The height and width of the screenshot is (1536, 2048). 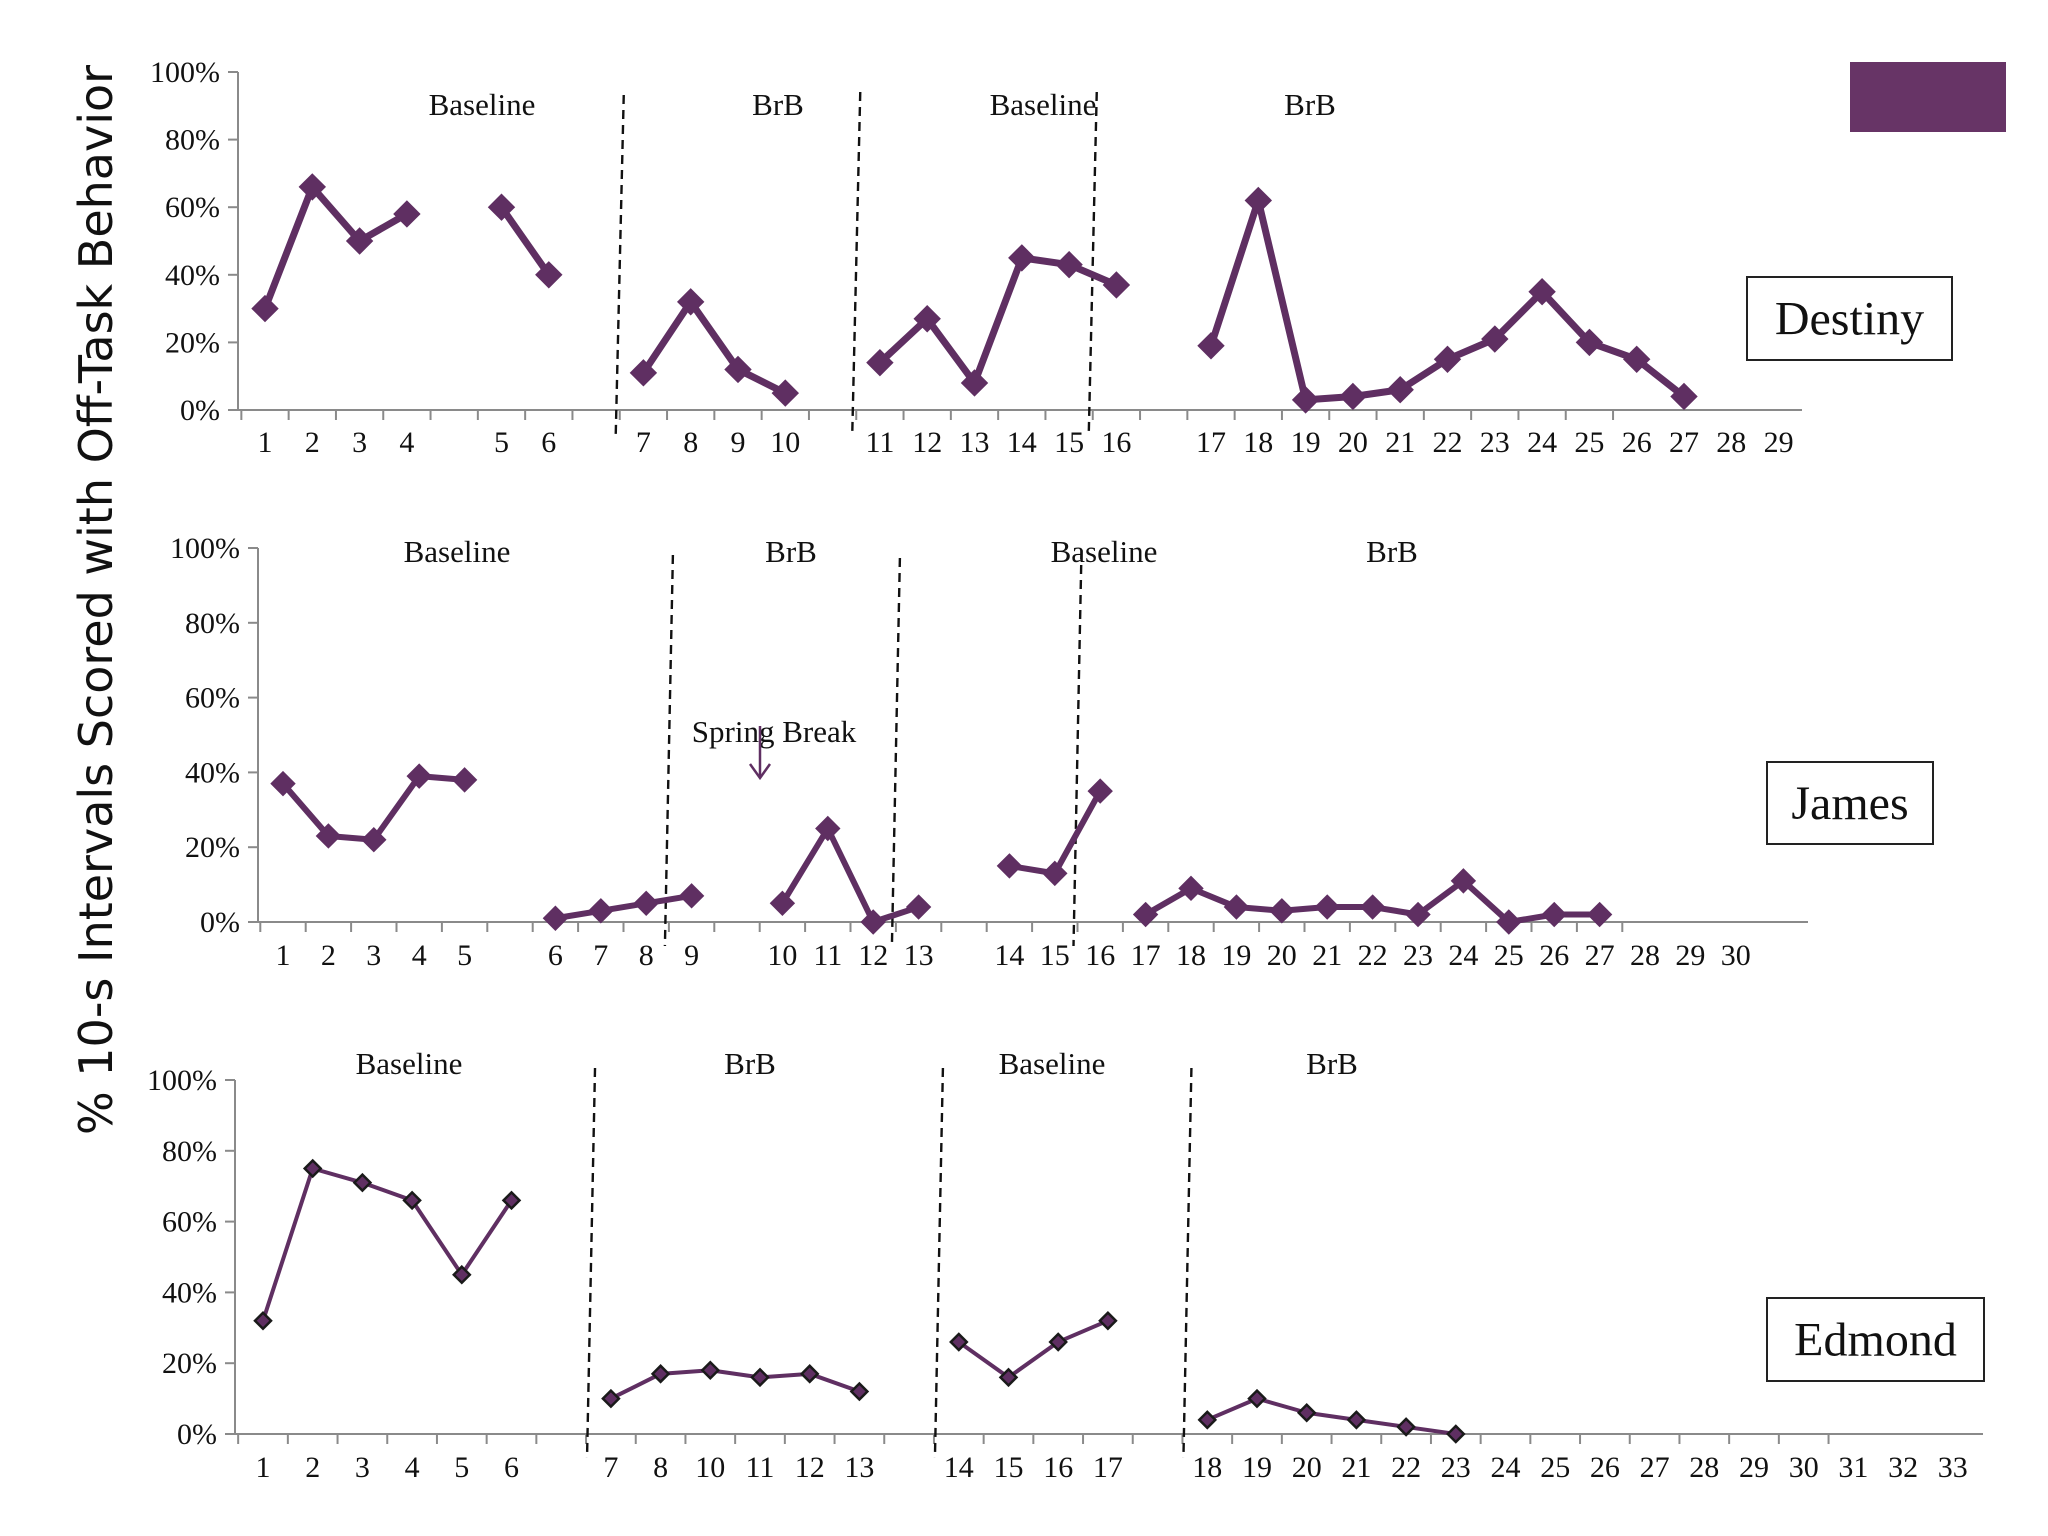 What do you see at coordinates (328, 955) in the screenshot?
I see `x-tick-label: 2` at bounding box center [328, 955].